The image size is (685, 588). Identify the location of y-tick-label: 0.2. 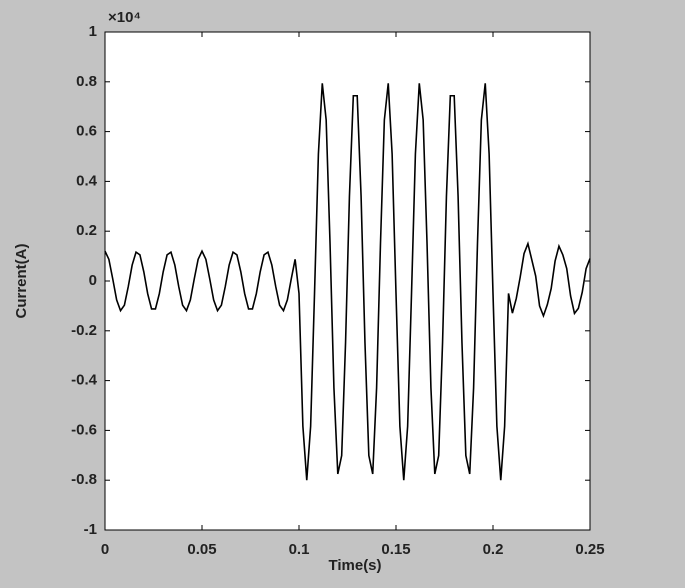
(86, 230).